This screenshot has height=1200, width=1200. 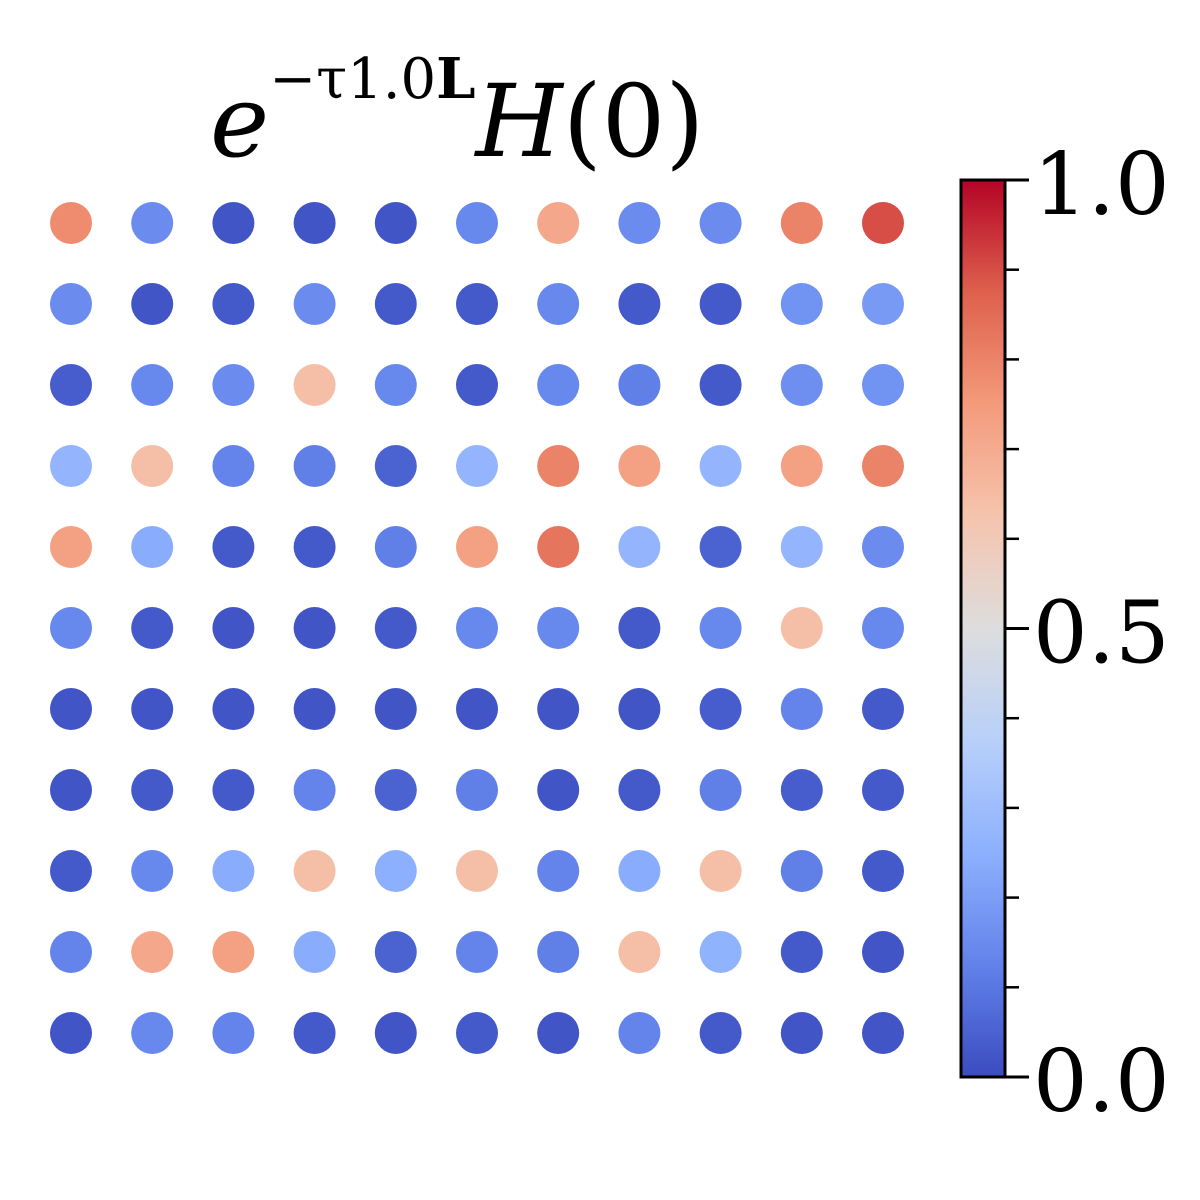 I want to click on svg-text: e−τ1.0LH(0), so click(x=457, y=113).